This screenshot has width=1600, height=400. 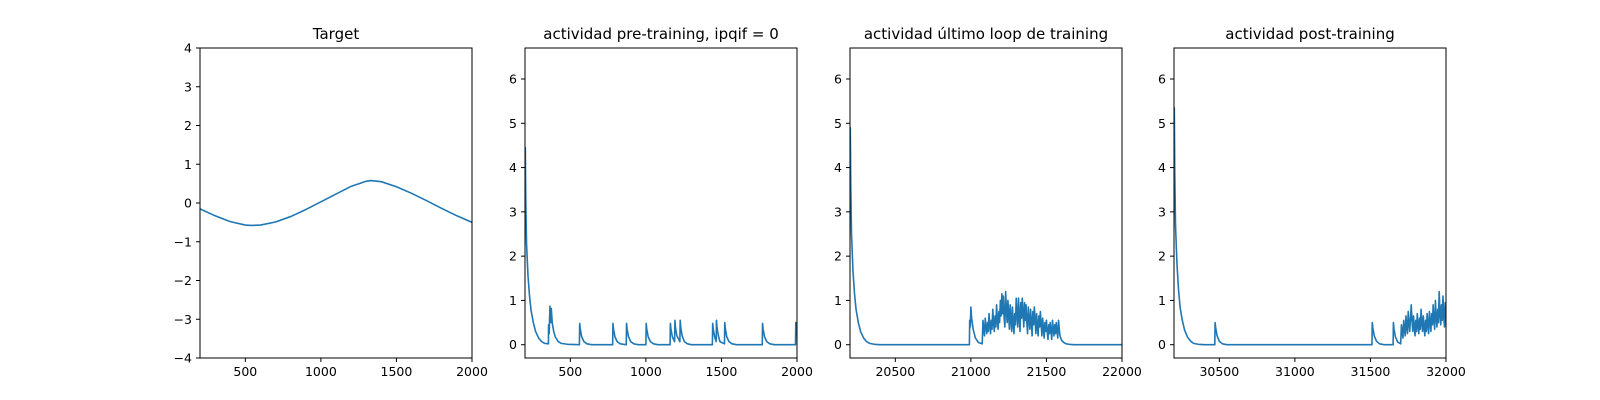 I want to click on y-tick-label: −4, so click(x=183, y=358).